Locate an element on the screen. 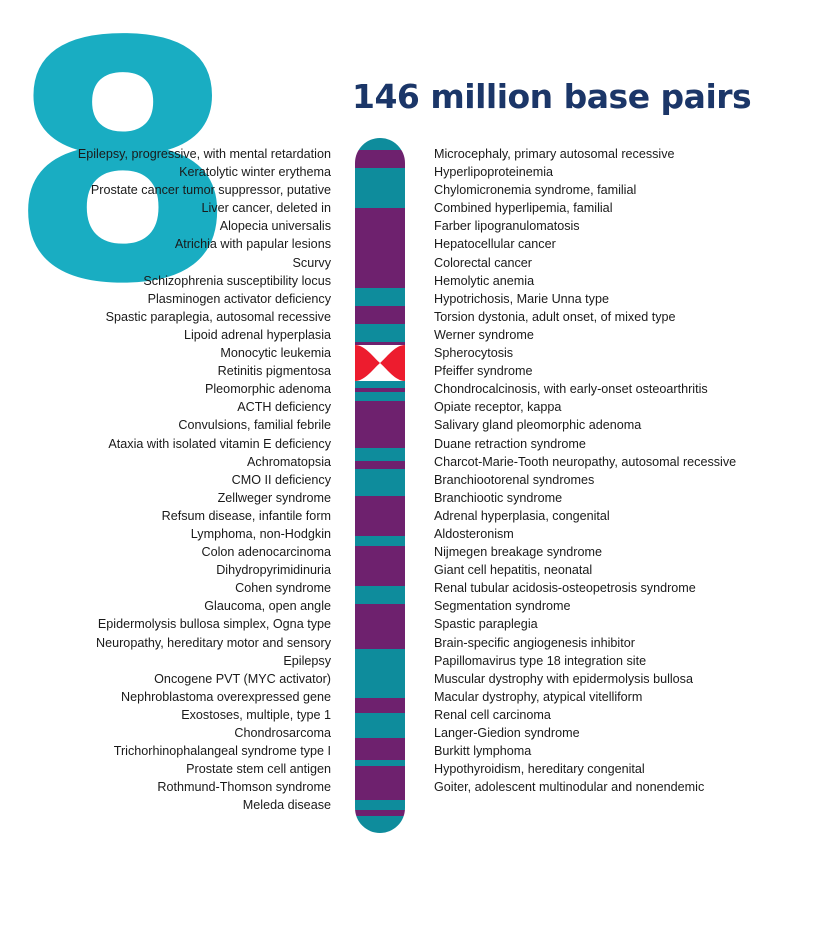 The height and width of the screenshot is (945, 825). right-label-row: Chylomicronemia syndrome, familial is located at coordinates (535, 190).